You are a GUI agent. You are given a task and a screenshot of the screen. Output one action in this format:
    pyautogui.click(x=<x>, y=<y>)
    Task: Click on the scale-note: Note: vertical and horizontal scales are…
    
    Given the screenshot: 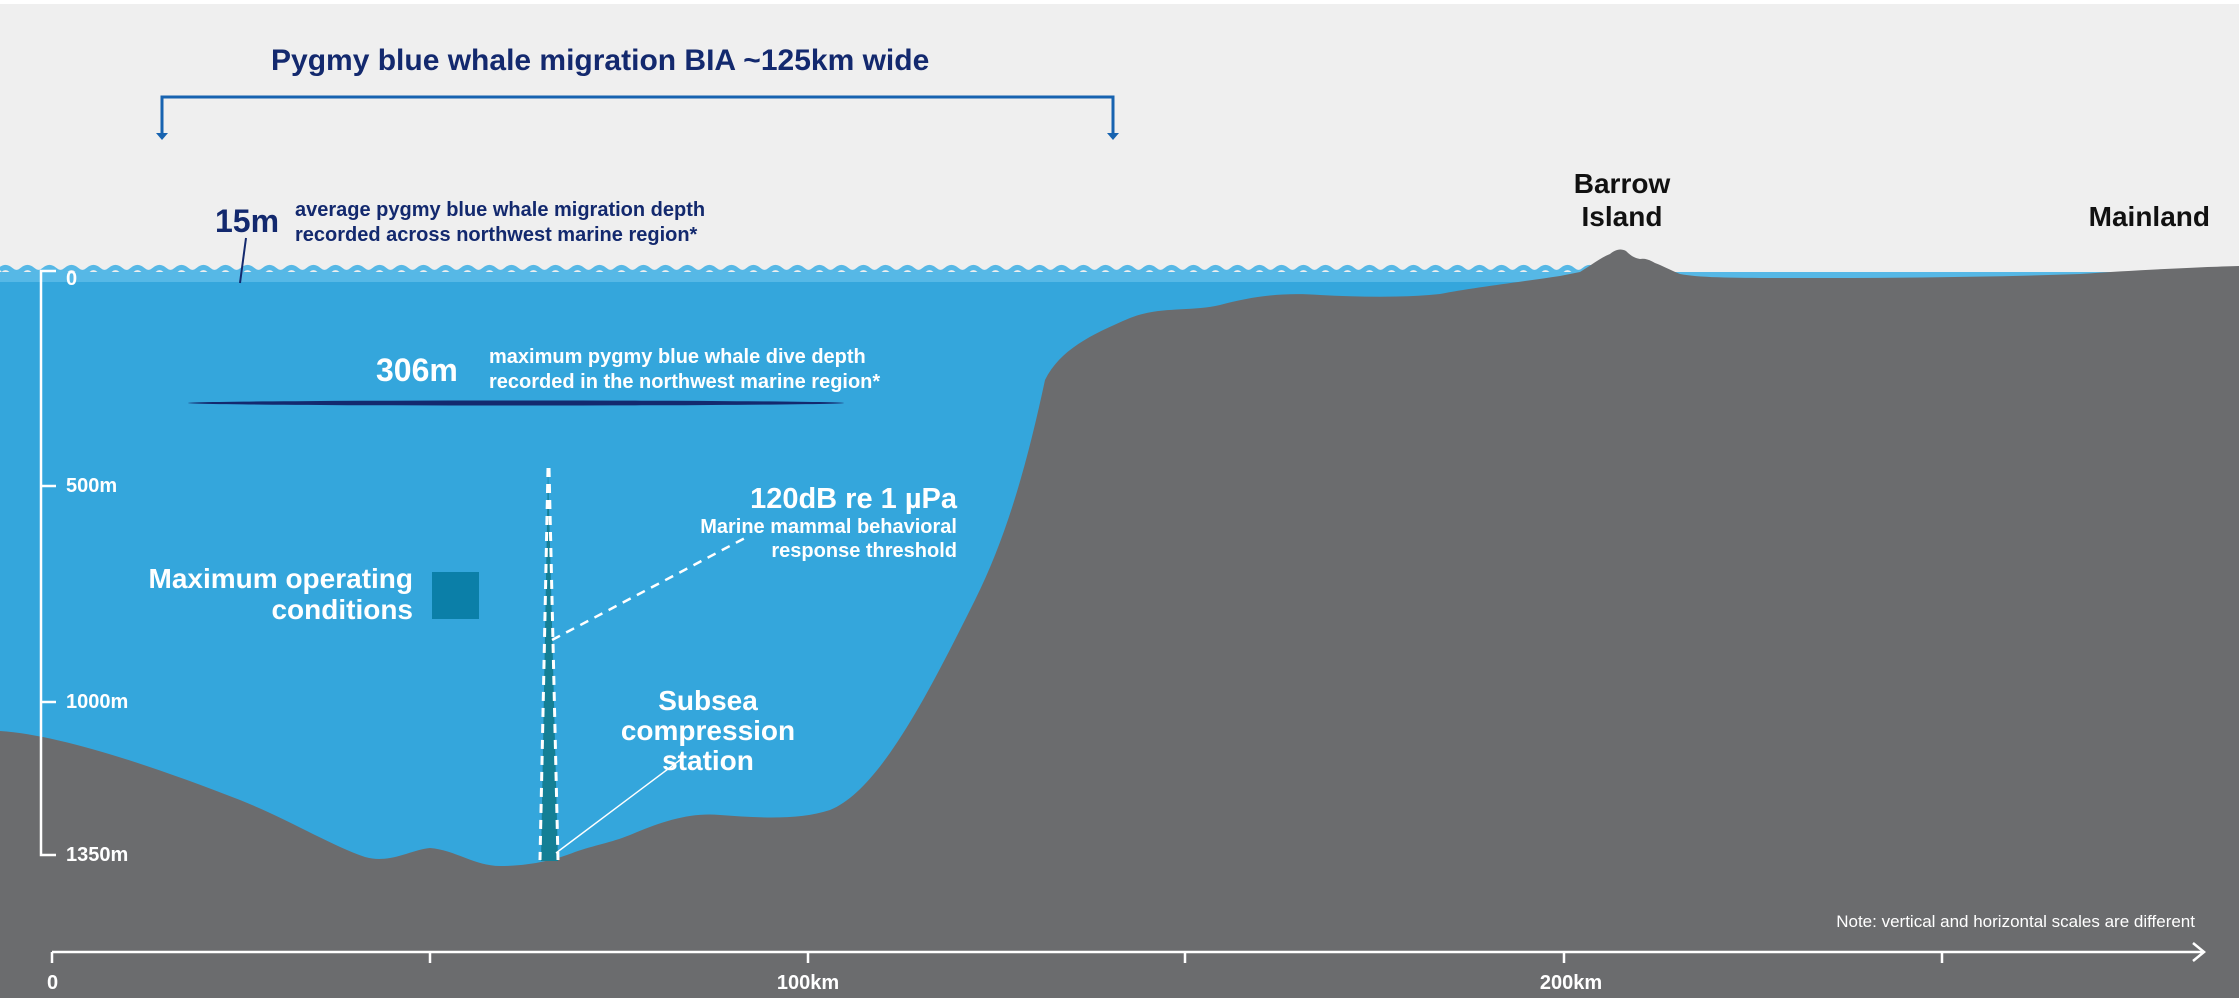 What is the action you would take?
    pyautogui.click(x=2015, y=921)
    